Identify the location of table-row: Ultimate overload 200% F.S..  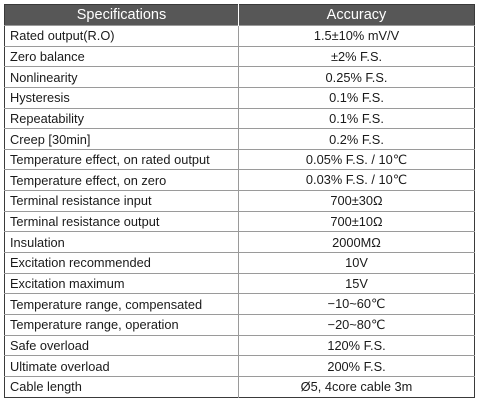
(239, 366).